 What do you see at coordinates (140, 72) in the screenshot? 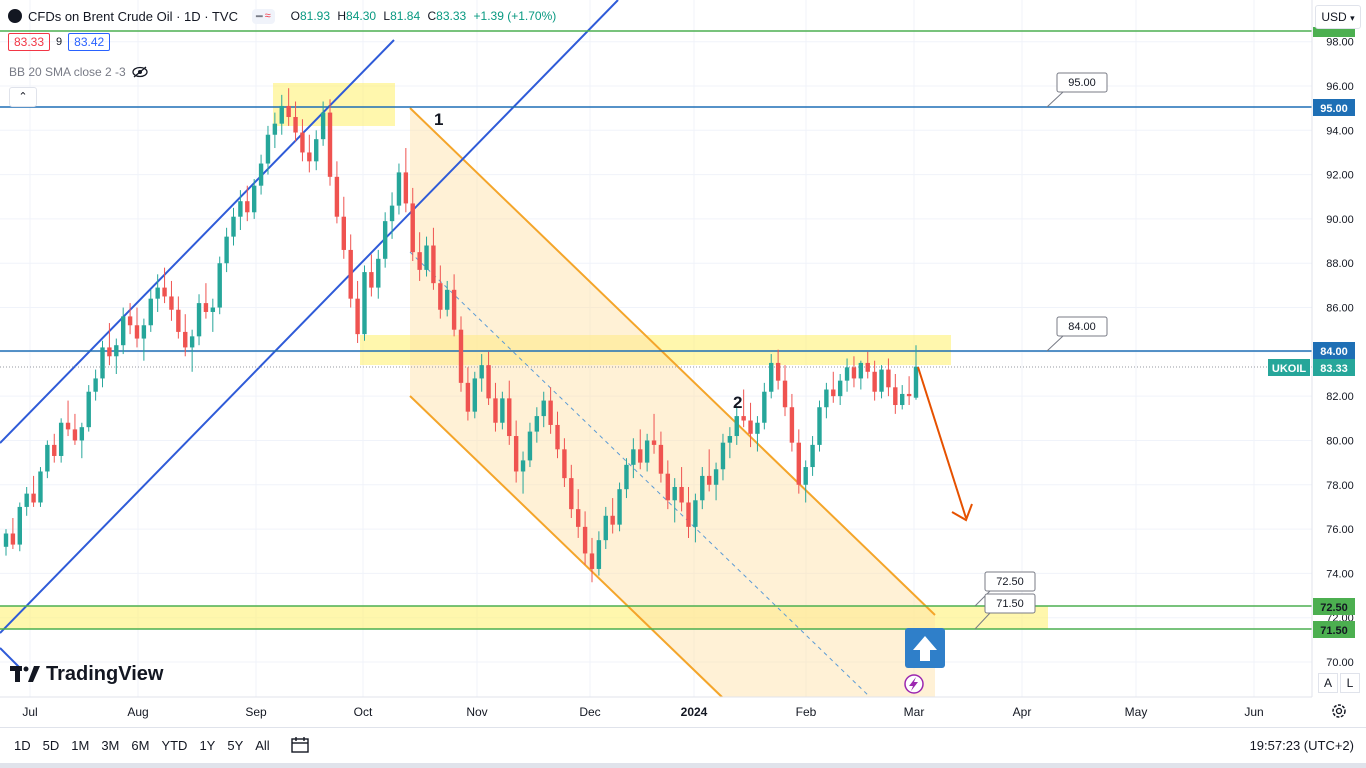
I see `eye-hidden-icon` at bounding box center [140, 72].